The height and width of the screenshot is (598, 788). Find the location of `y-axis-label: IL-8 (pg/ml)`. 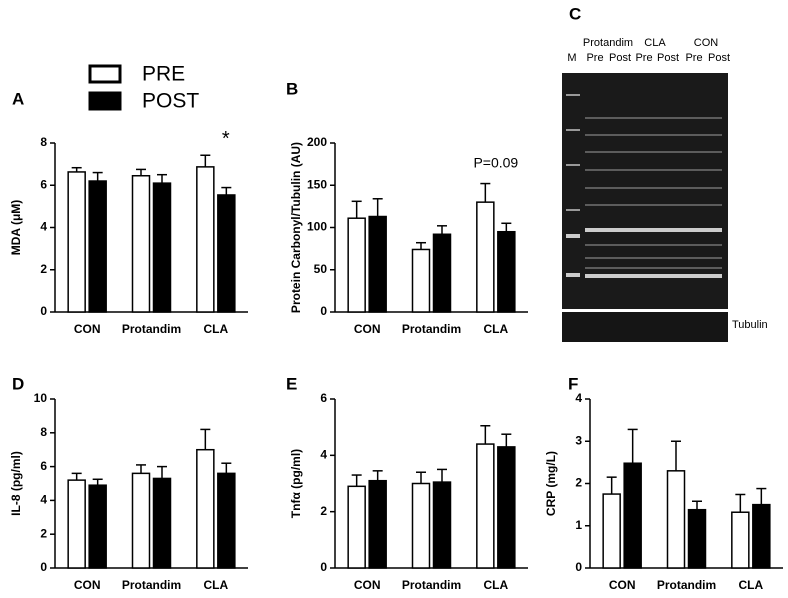

y-axis-label: IL-8 (pg/ml) is located at coordinates (16, 483).